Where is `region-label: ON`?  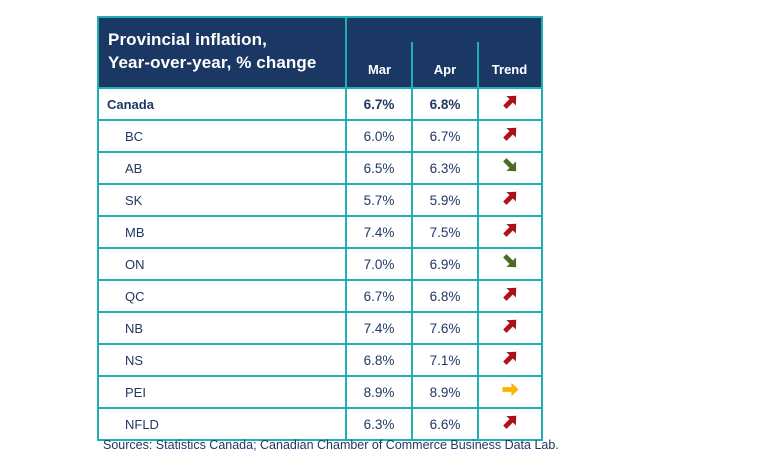 region-label: ON is located at coordinates (222, 264).